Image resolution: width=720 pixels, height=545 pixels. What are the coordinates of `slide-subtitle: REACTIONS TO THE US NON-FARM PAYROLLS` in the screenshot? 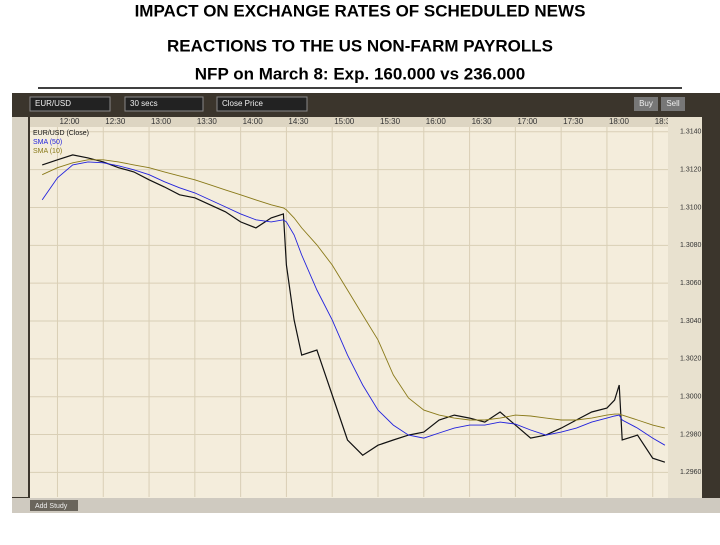 It's located at (360, 45).